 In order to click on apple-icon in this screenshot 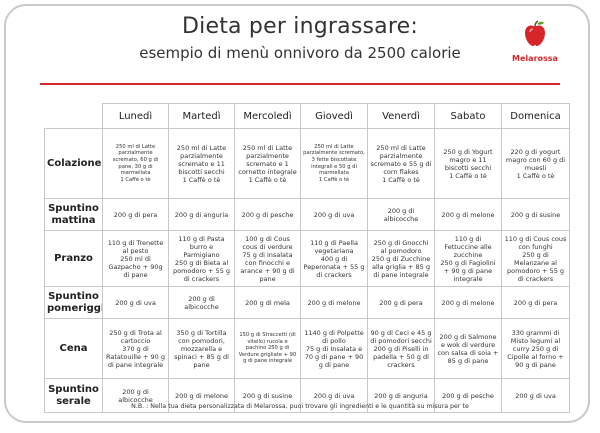, I will do `click(535, 35)`.